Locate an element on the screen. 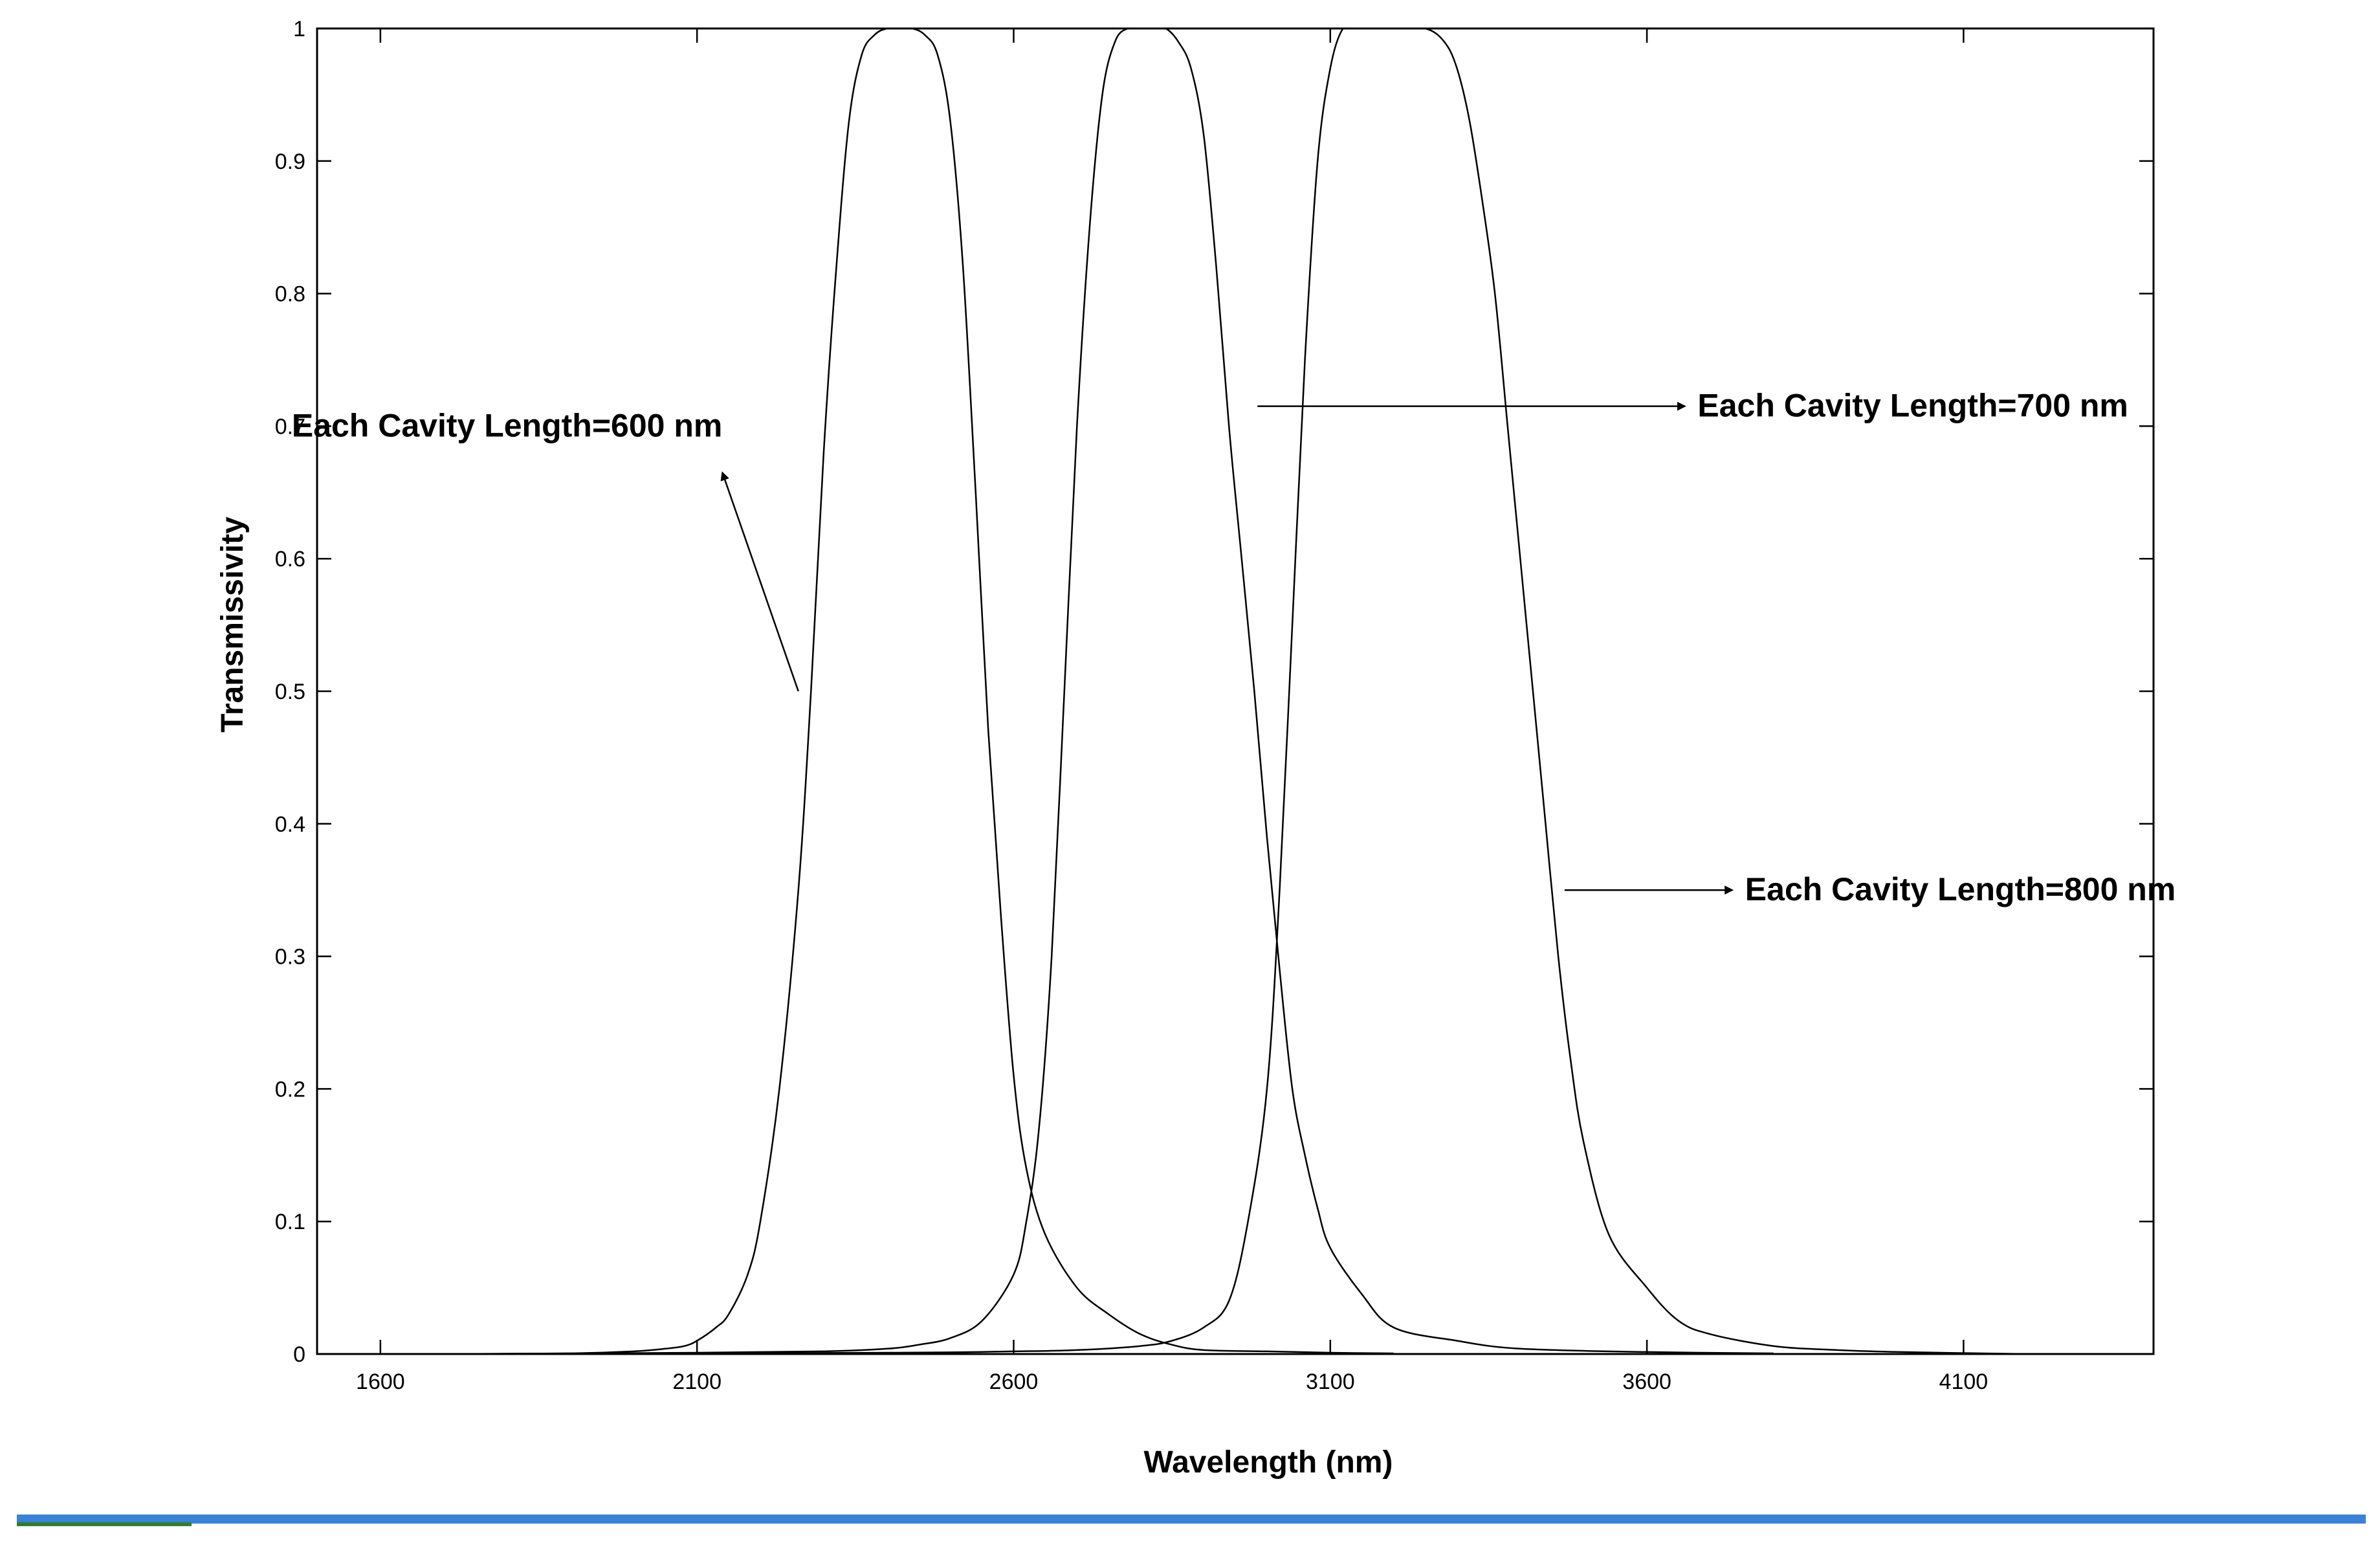 Image resolution: width=2380 pixels, height=1543 pixels. x-axis-label: Wavelength (nm) is located at coordinates (1268, 1462).